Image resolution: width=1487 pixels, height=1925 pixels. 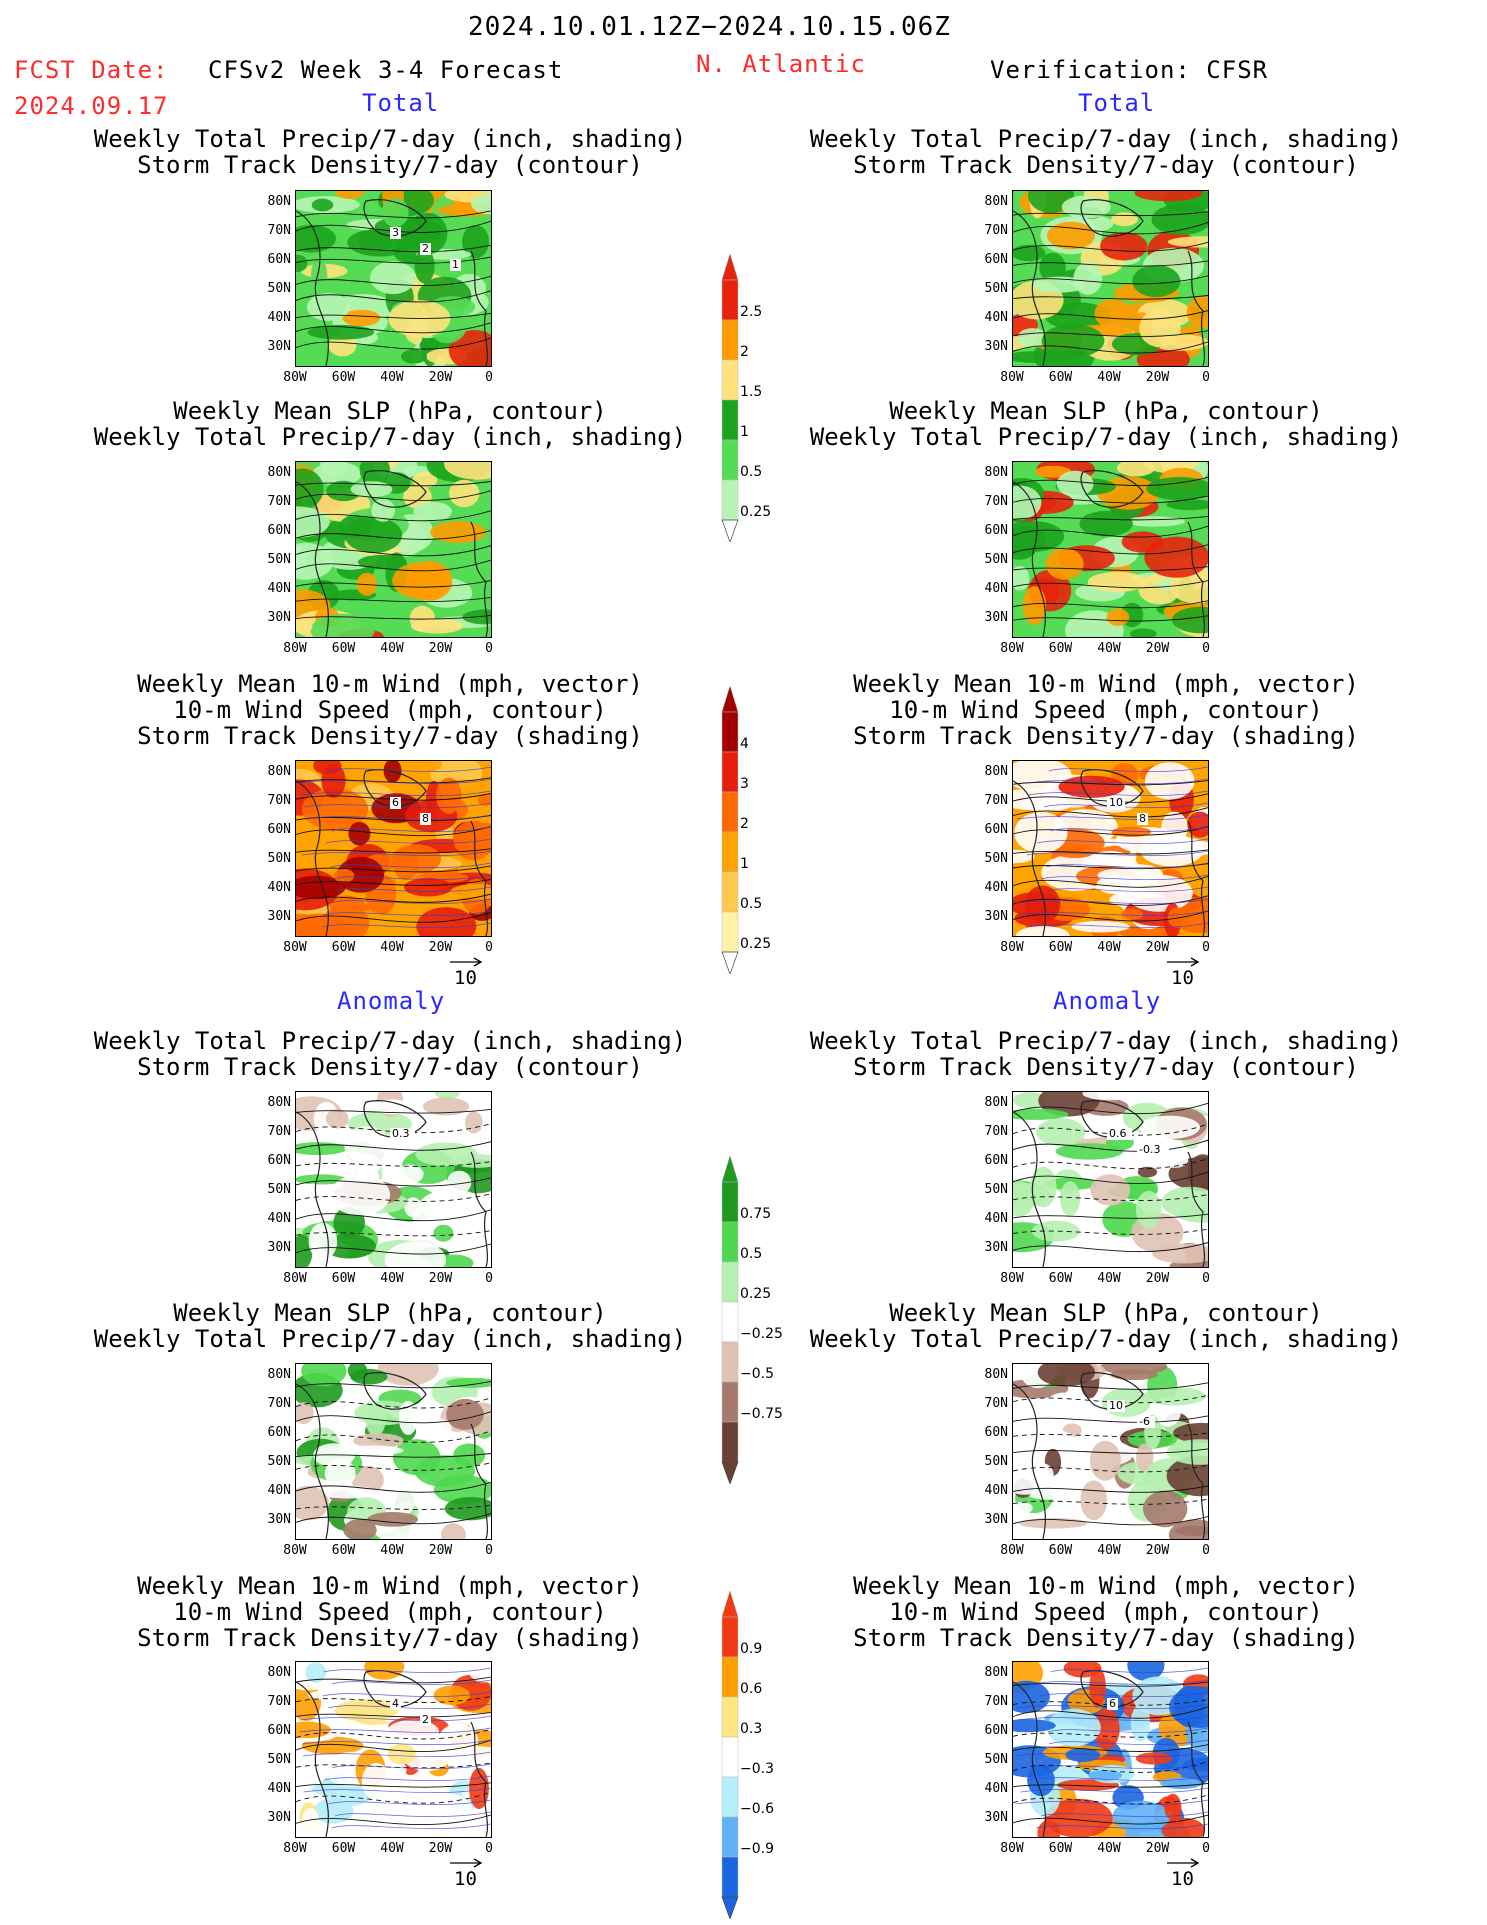 I want to click on map-field-svg: 0.3, so click(x=393, y=1179).